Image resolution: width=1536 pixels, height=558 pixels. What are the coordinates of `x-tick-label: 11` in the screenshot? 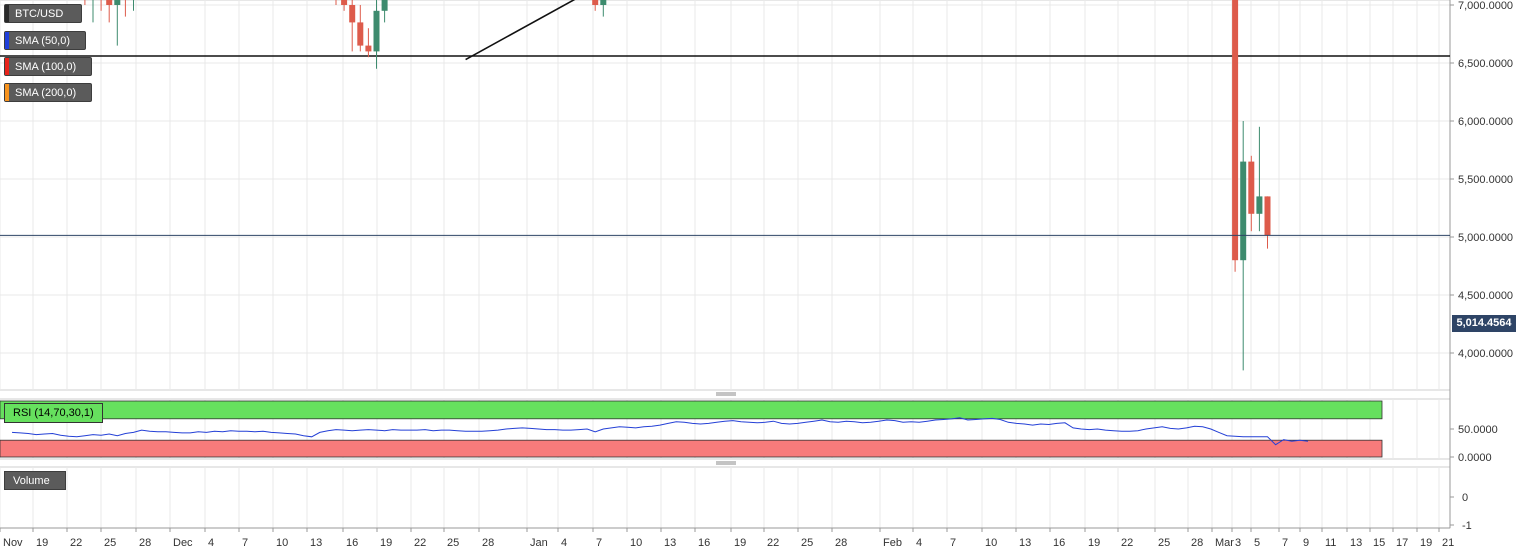 It's located at (1330, 543).